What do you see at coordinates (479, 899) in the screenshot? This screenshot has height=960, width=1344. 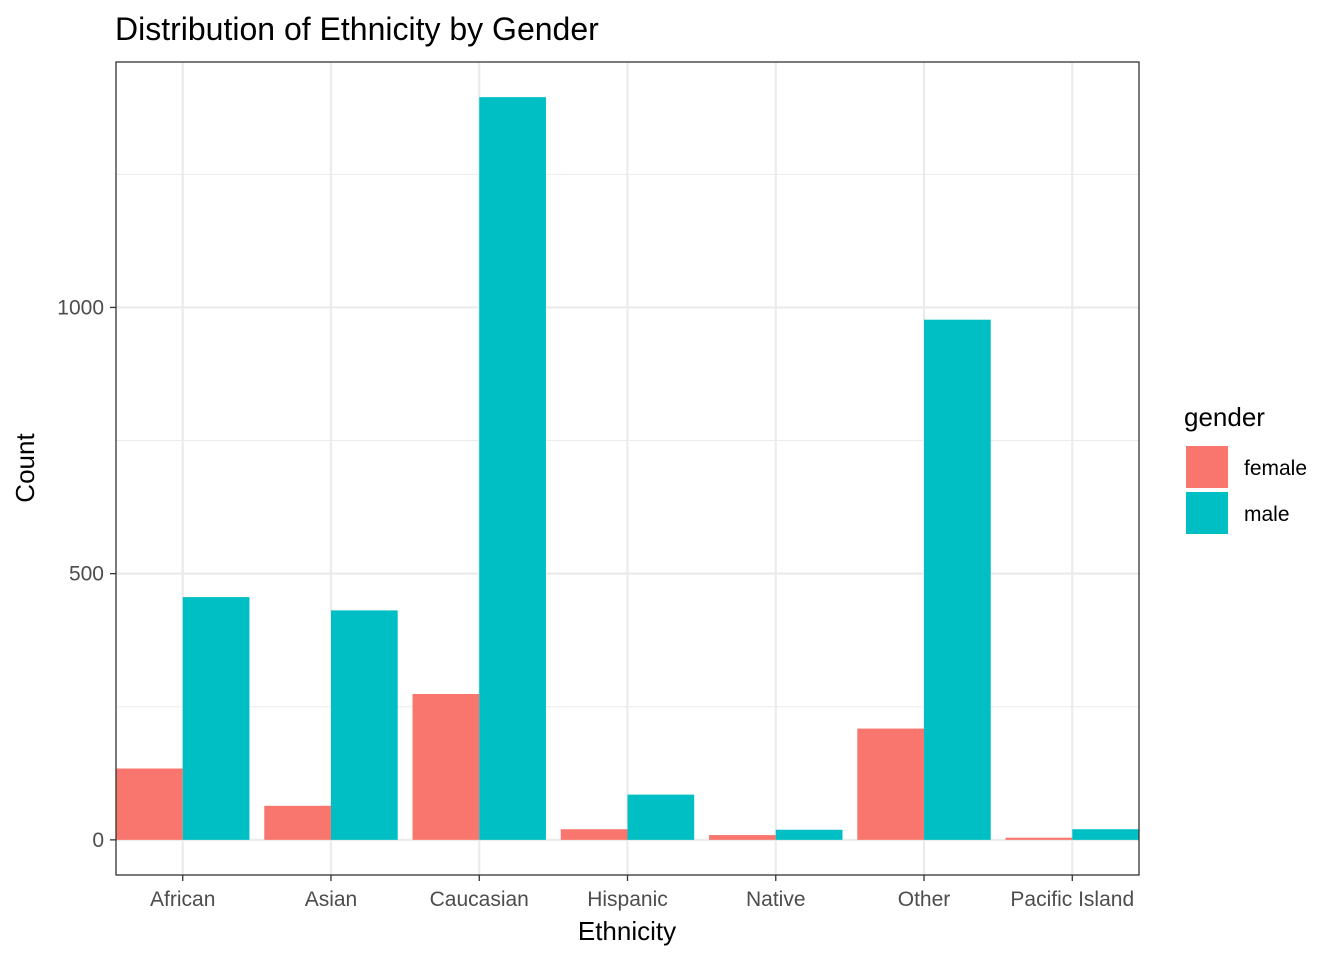 I see `x-tick-label: Caucasian` at bounding box center [479, 899].